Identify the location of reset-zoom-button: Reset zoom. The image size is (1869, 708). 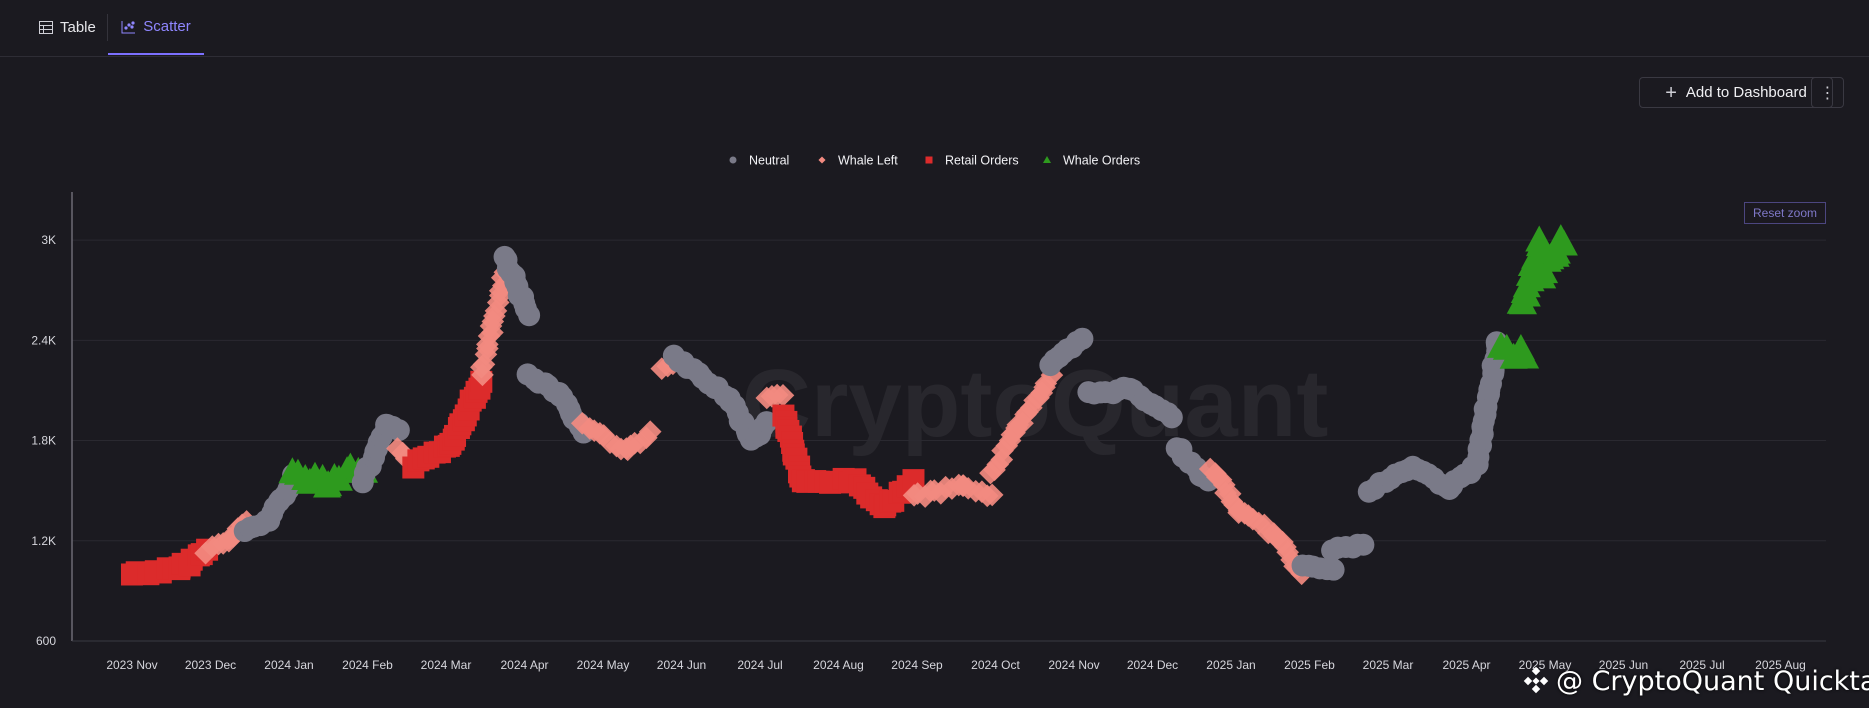
(1785, 213).